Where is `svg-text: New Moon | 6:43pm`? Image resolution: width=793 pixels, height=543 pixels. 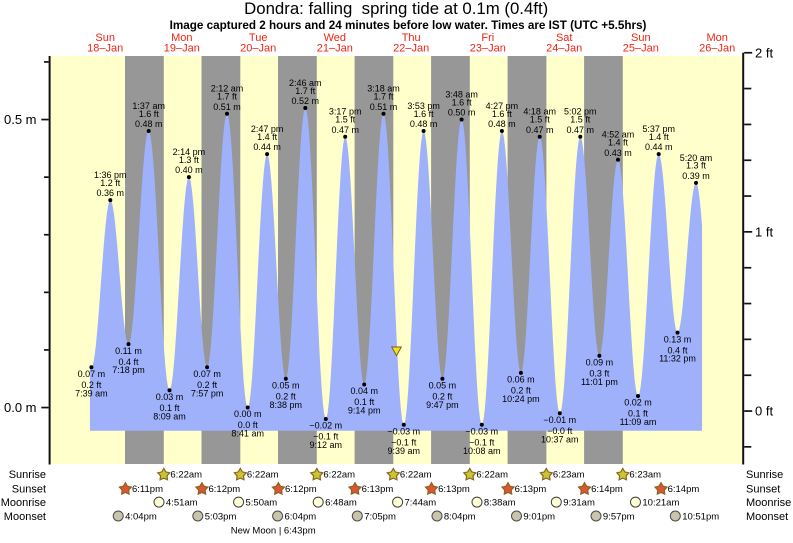
svg-text: New Moon | 6:43pm is located at coordinates (273, 530).